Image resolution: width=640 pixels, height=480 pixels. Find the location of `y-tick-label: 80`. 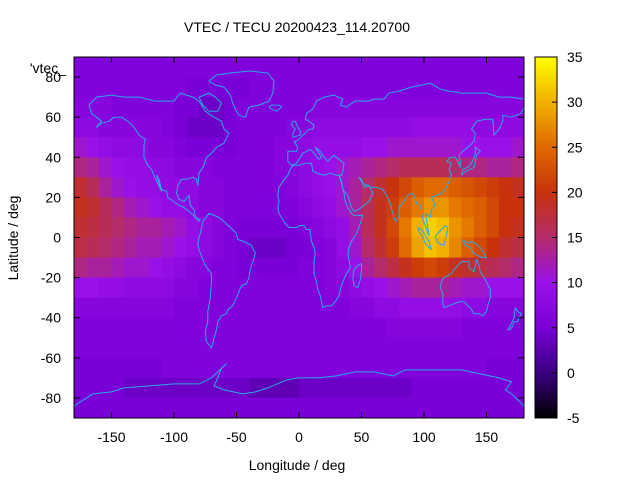

y-tick-label: 80 is located at coordinates (53, 77).